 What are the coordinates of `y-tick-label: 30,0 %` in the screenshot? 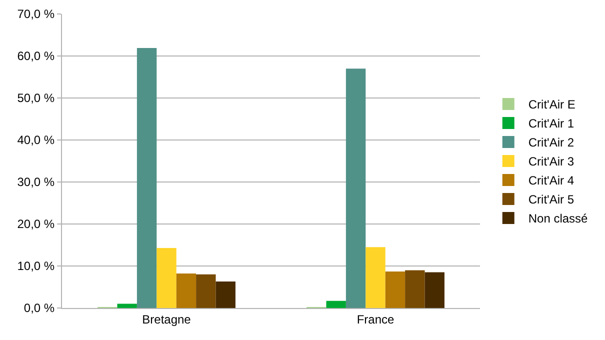 It's located at (36, 182).